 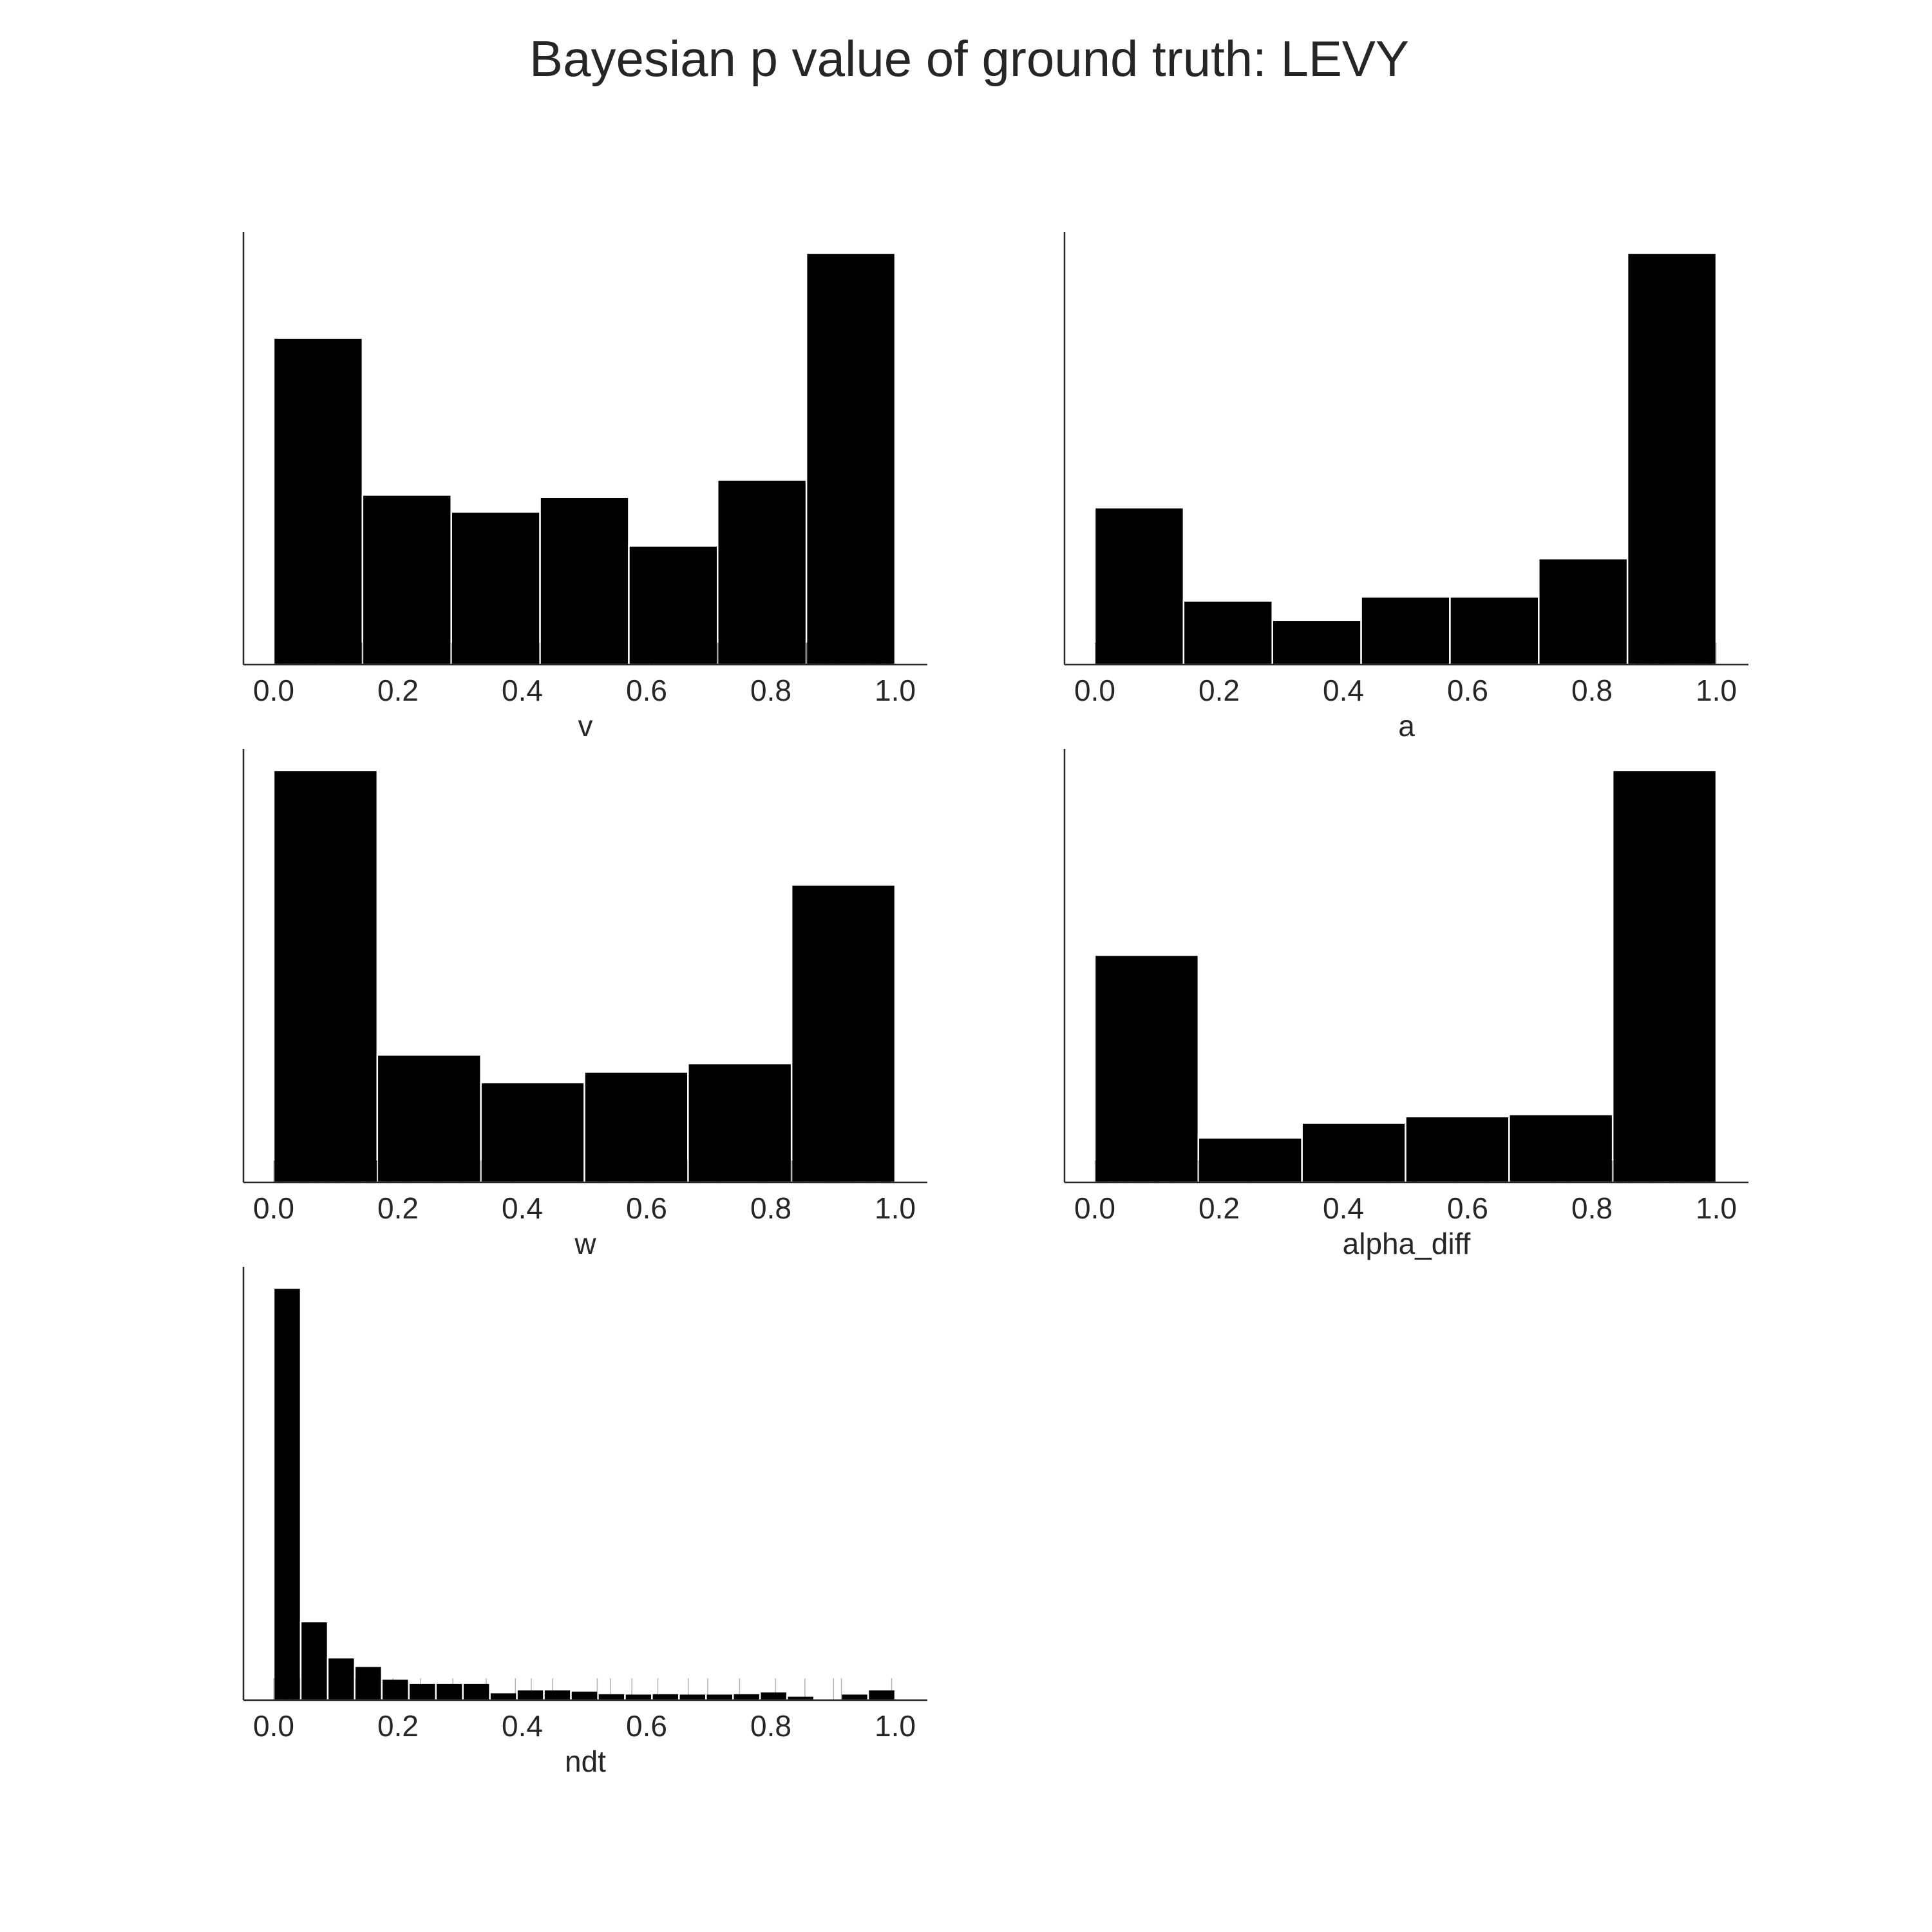 What do you see at coordinates (586, 1762) in the screenshot?
I see `x-axis-label: ndt` at bounding box center [586, 1762].